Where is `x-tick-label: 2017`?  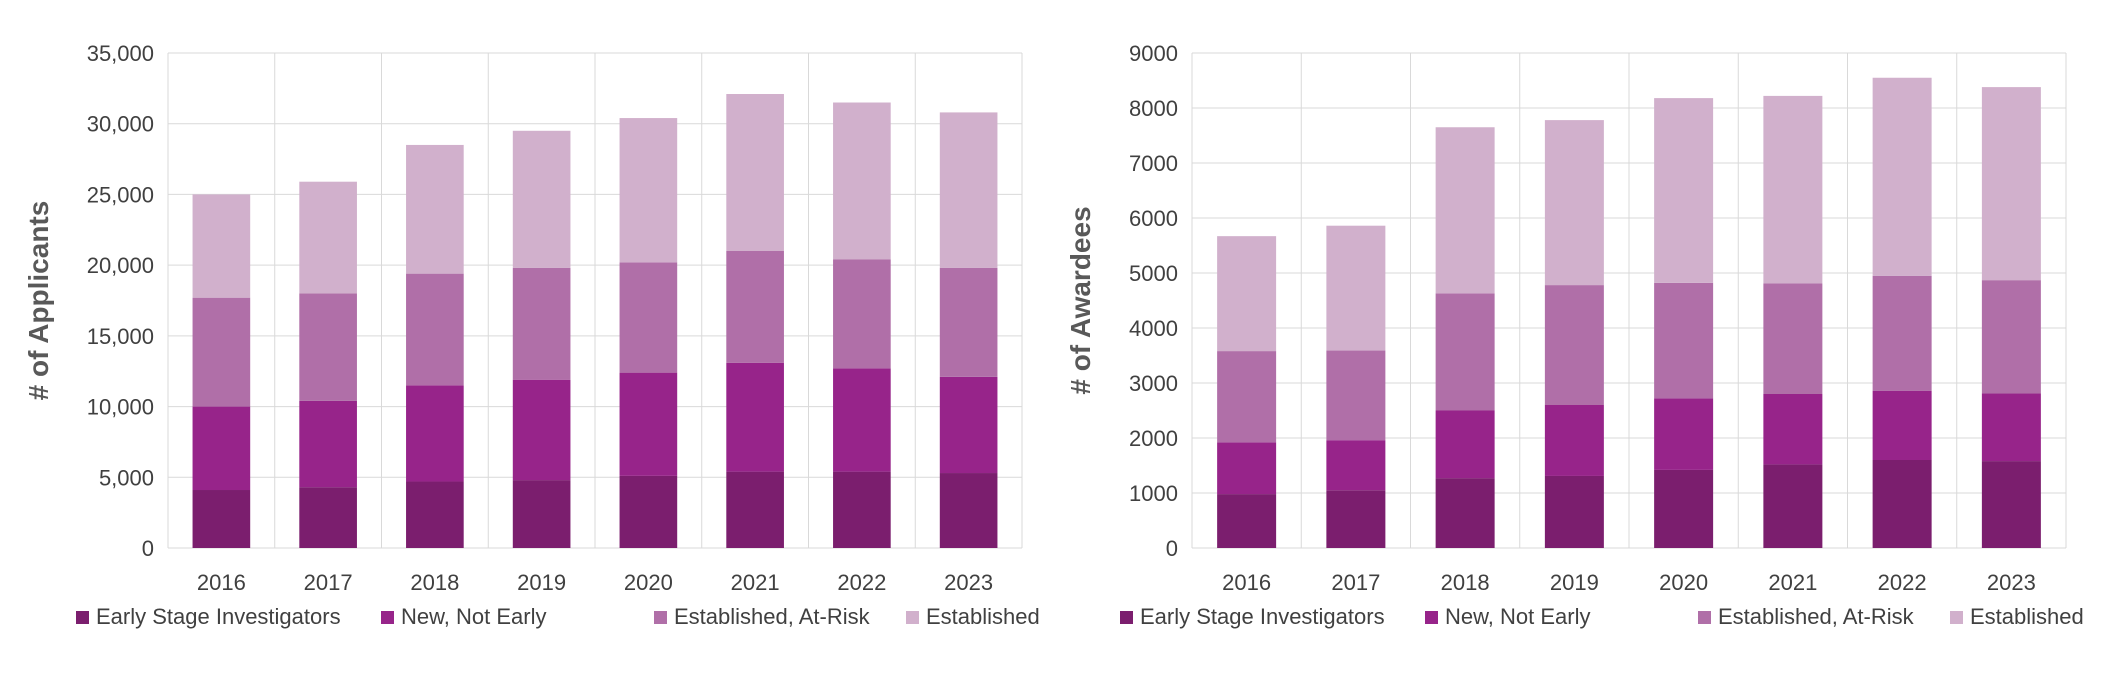
x-tick-label: 2017 is located at coordinates (328, 582).